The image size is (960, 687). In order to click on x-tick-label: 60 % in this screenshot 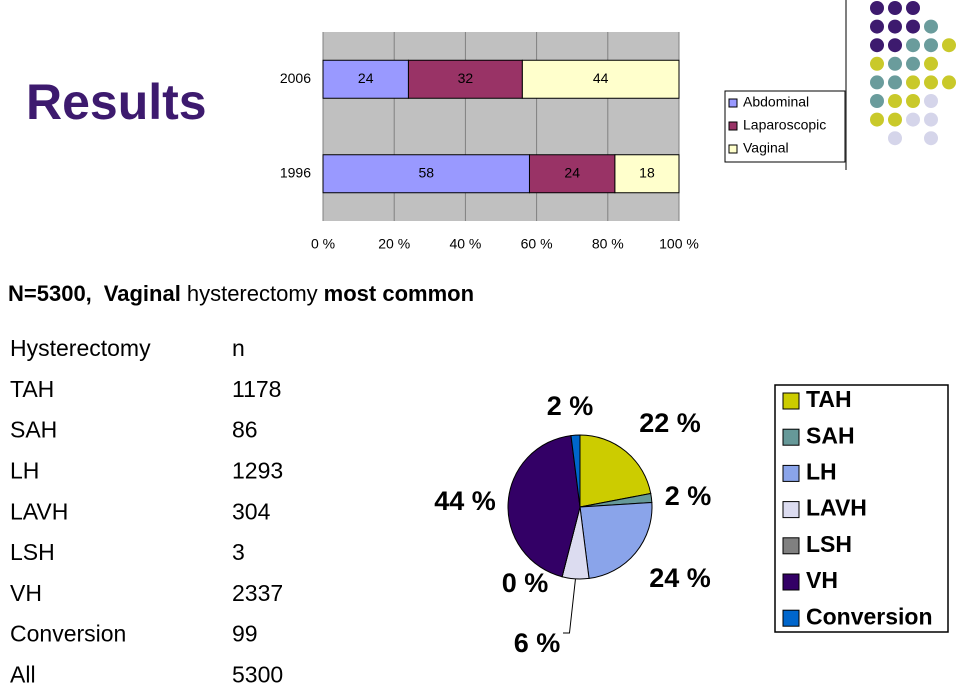, I will do `click(537, 244)`.